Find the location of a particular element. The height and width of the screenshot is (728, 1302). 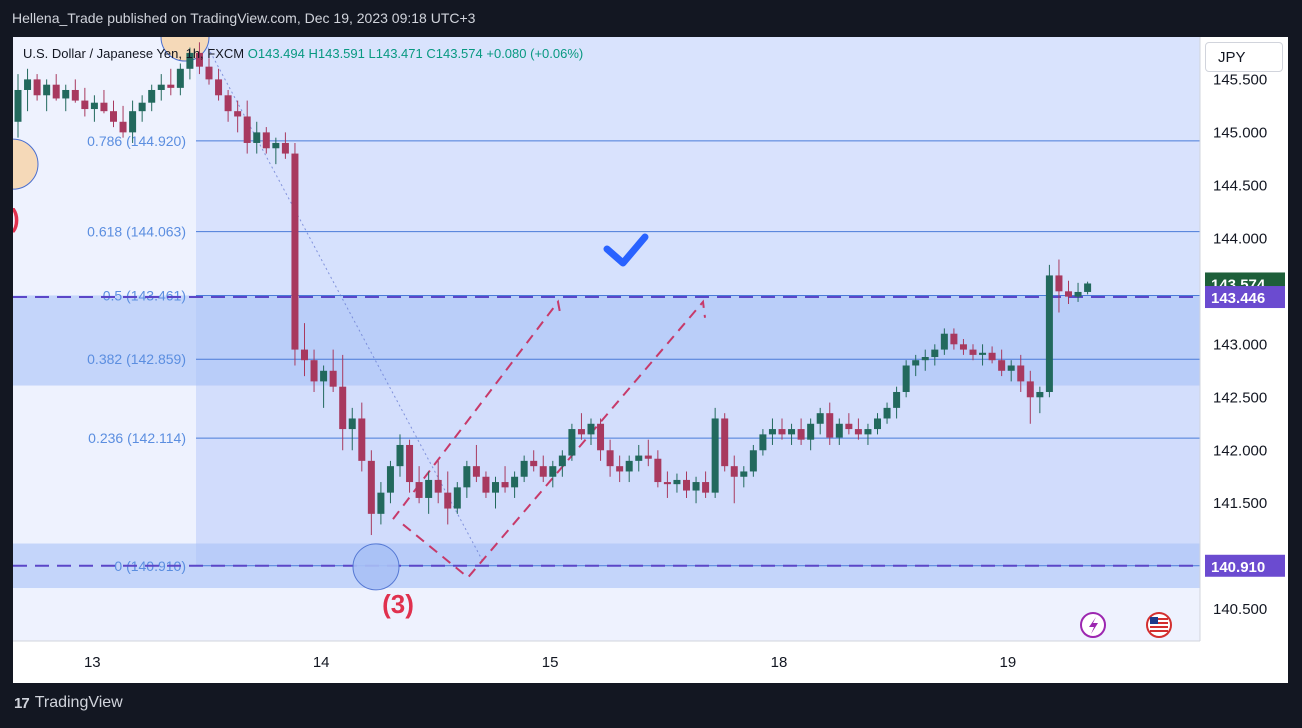

us-flag-icon is located at coordinates (1159, 625).